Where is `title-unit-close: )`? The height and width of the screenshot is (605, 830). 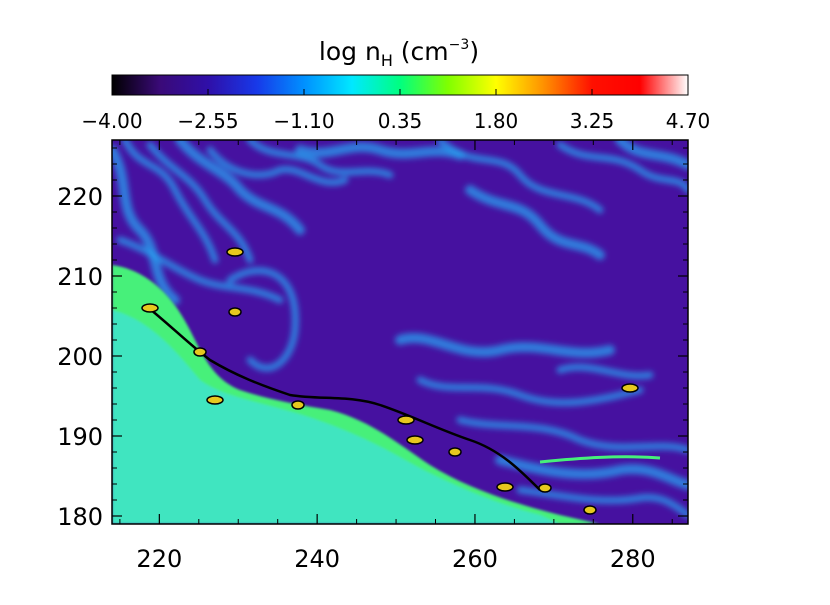
title-unit-close: ) is located at coordinates (474, 51).